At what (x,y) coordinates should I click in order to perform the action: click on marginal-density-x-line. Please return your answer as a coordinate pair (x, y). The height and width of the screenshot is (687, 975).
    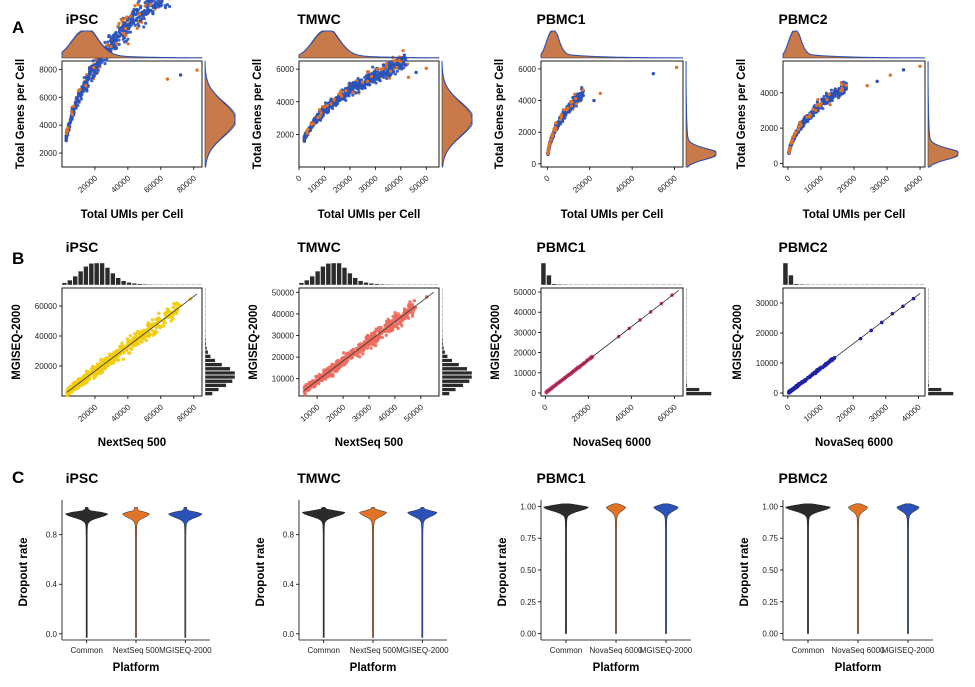
    Looking at the image, I should click on (611, 44).